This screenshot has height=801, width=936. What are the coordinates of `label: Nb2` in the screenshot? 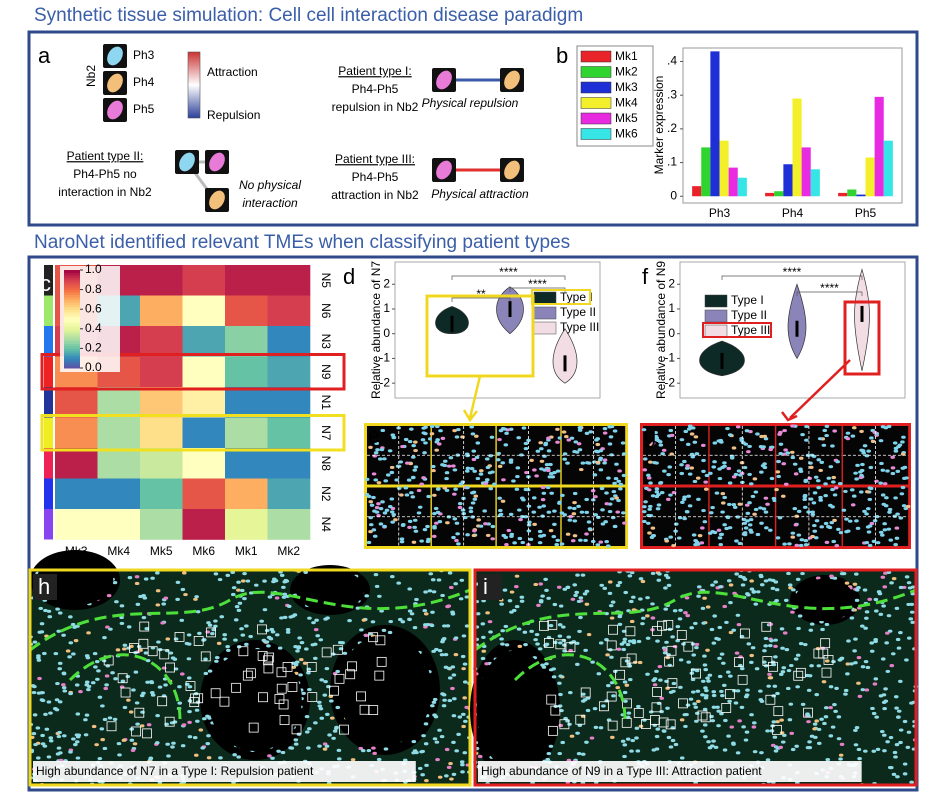 It's located at (91, 76).